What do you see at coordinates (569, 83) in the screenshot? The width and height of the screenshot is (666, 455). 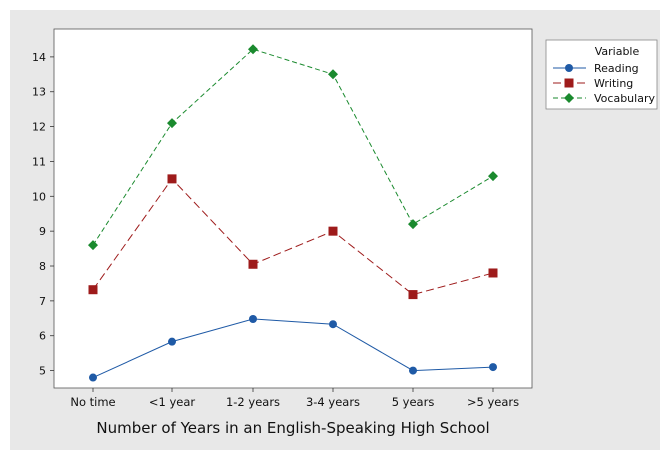 I see `legend-marker-writing` at bounding box center [569, 83].